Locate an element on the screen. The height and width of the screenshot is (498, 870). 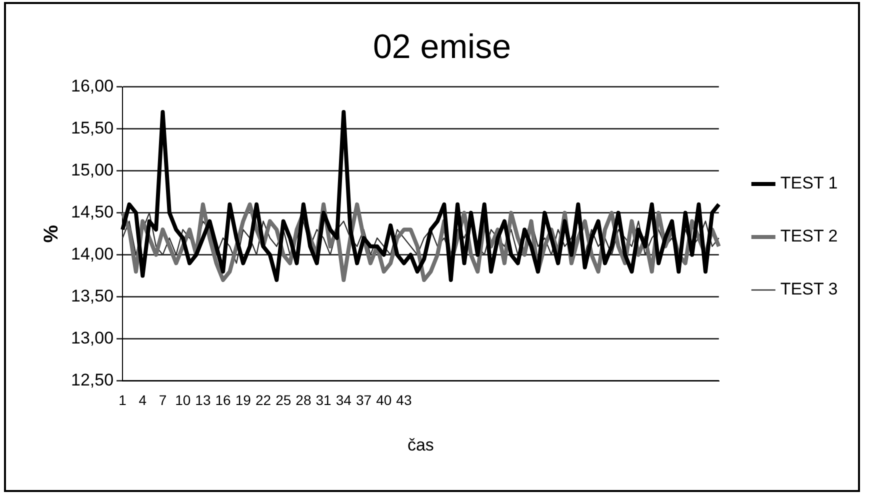
y-tick-label: 13,00 is located at coordinates (92, 338).